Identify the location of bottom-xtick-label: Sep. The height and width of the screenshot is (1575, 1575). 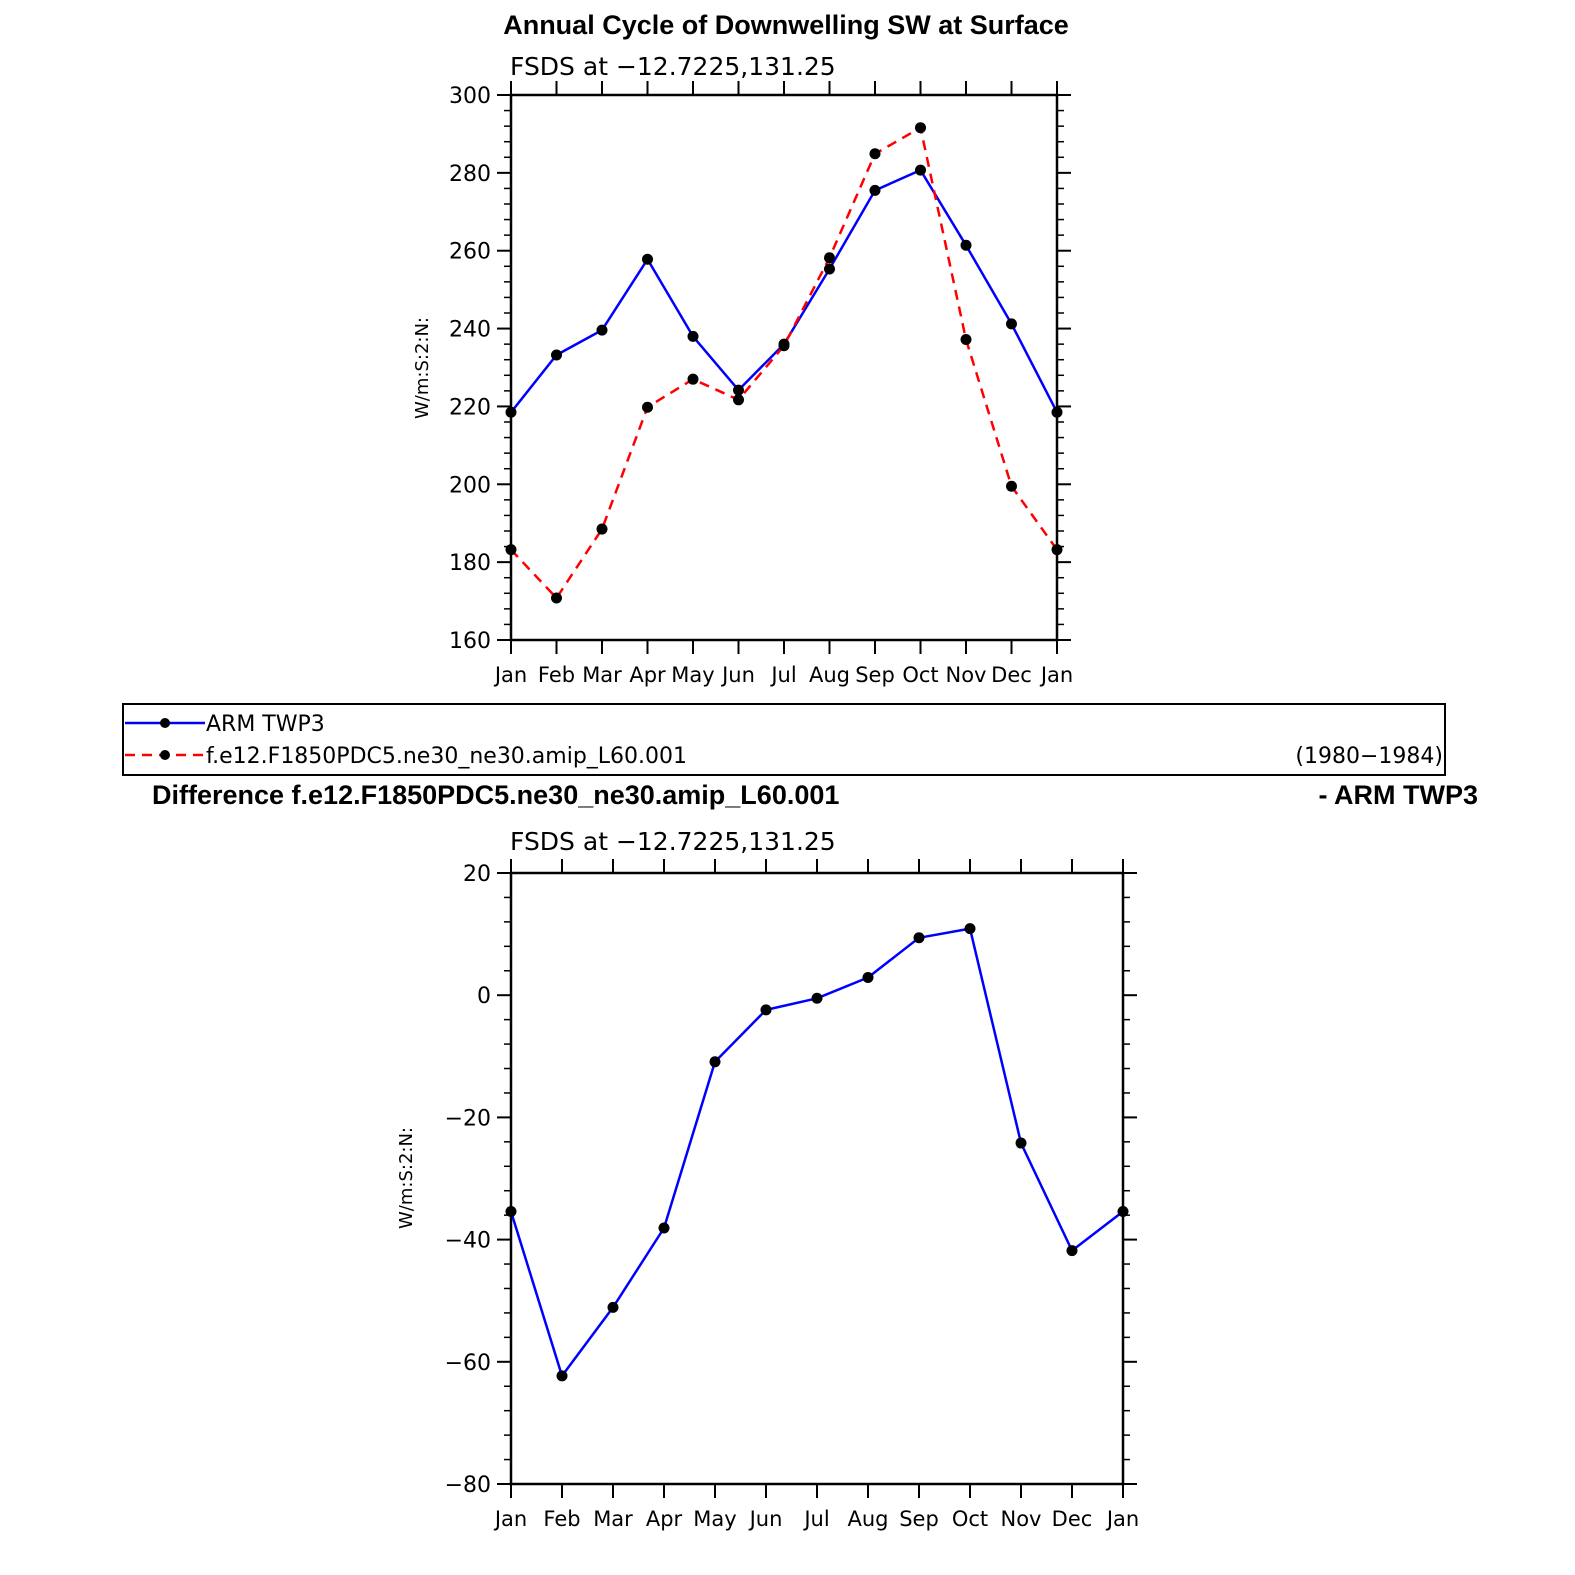
(919, 1519).